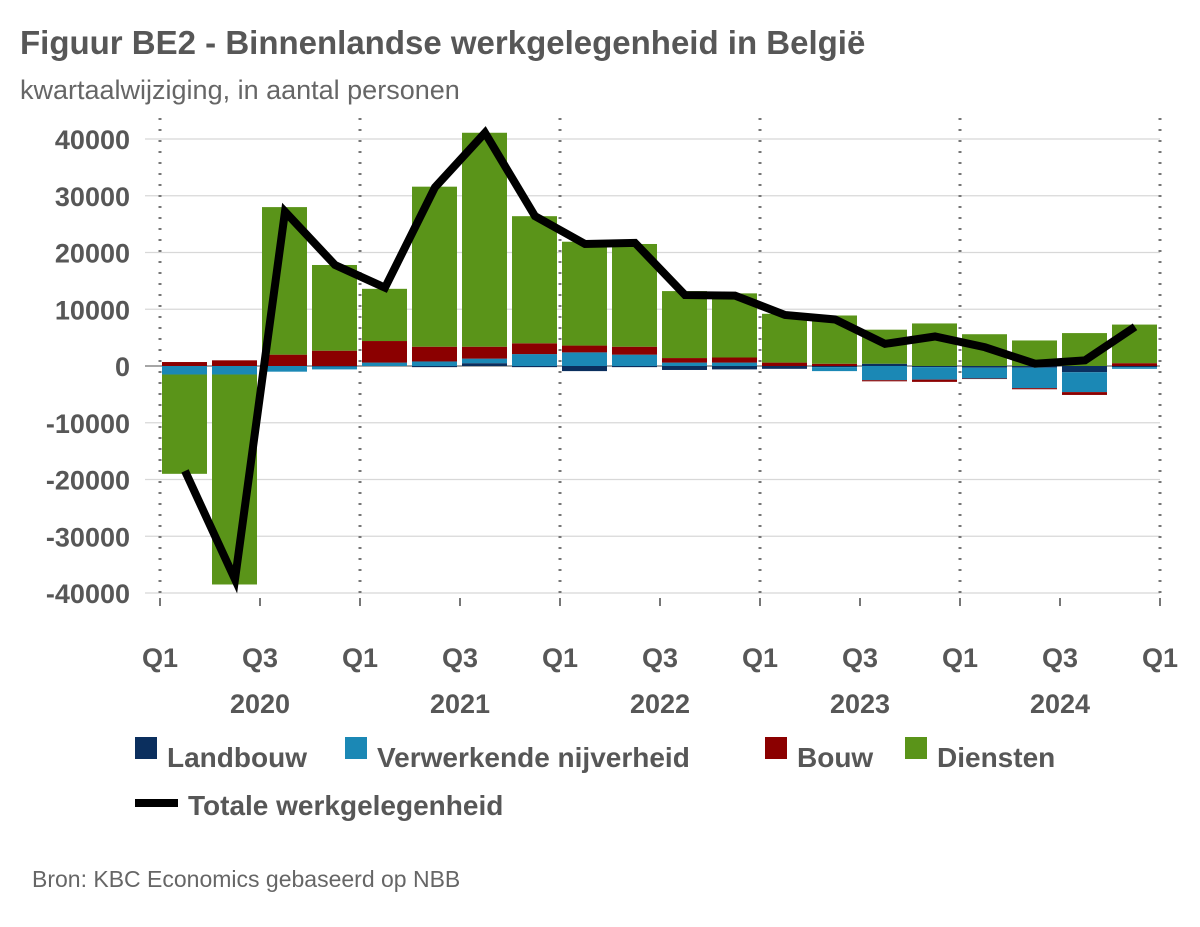 The height and width of the screenshot is (927, 1200). What do you see at coordinates (88, 537) in the screenshot?
I see `y-tick-label: -30000` at bounding box center [88, 537].